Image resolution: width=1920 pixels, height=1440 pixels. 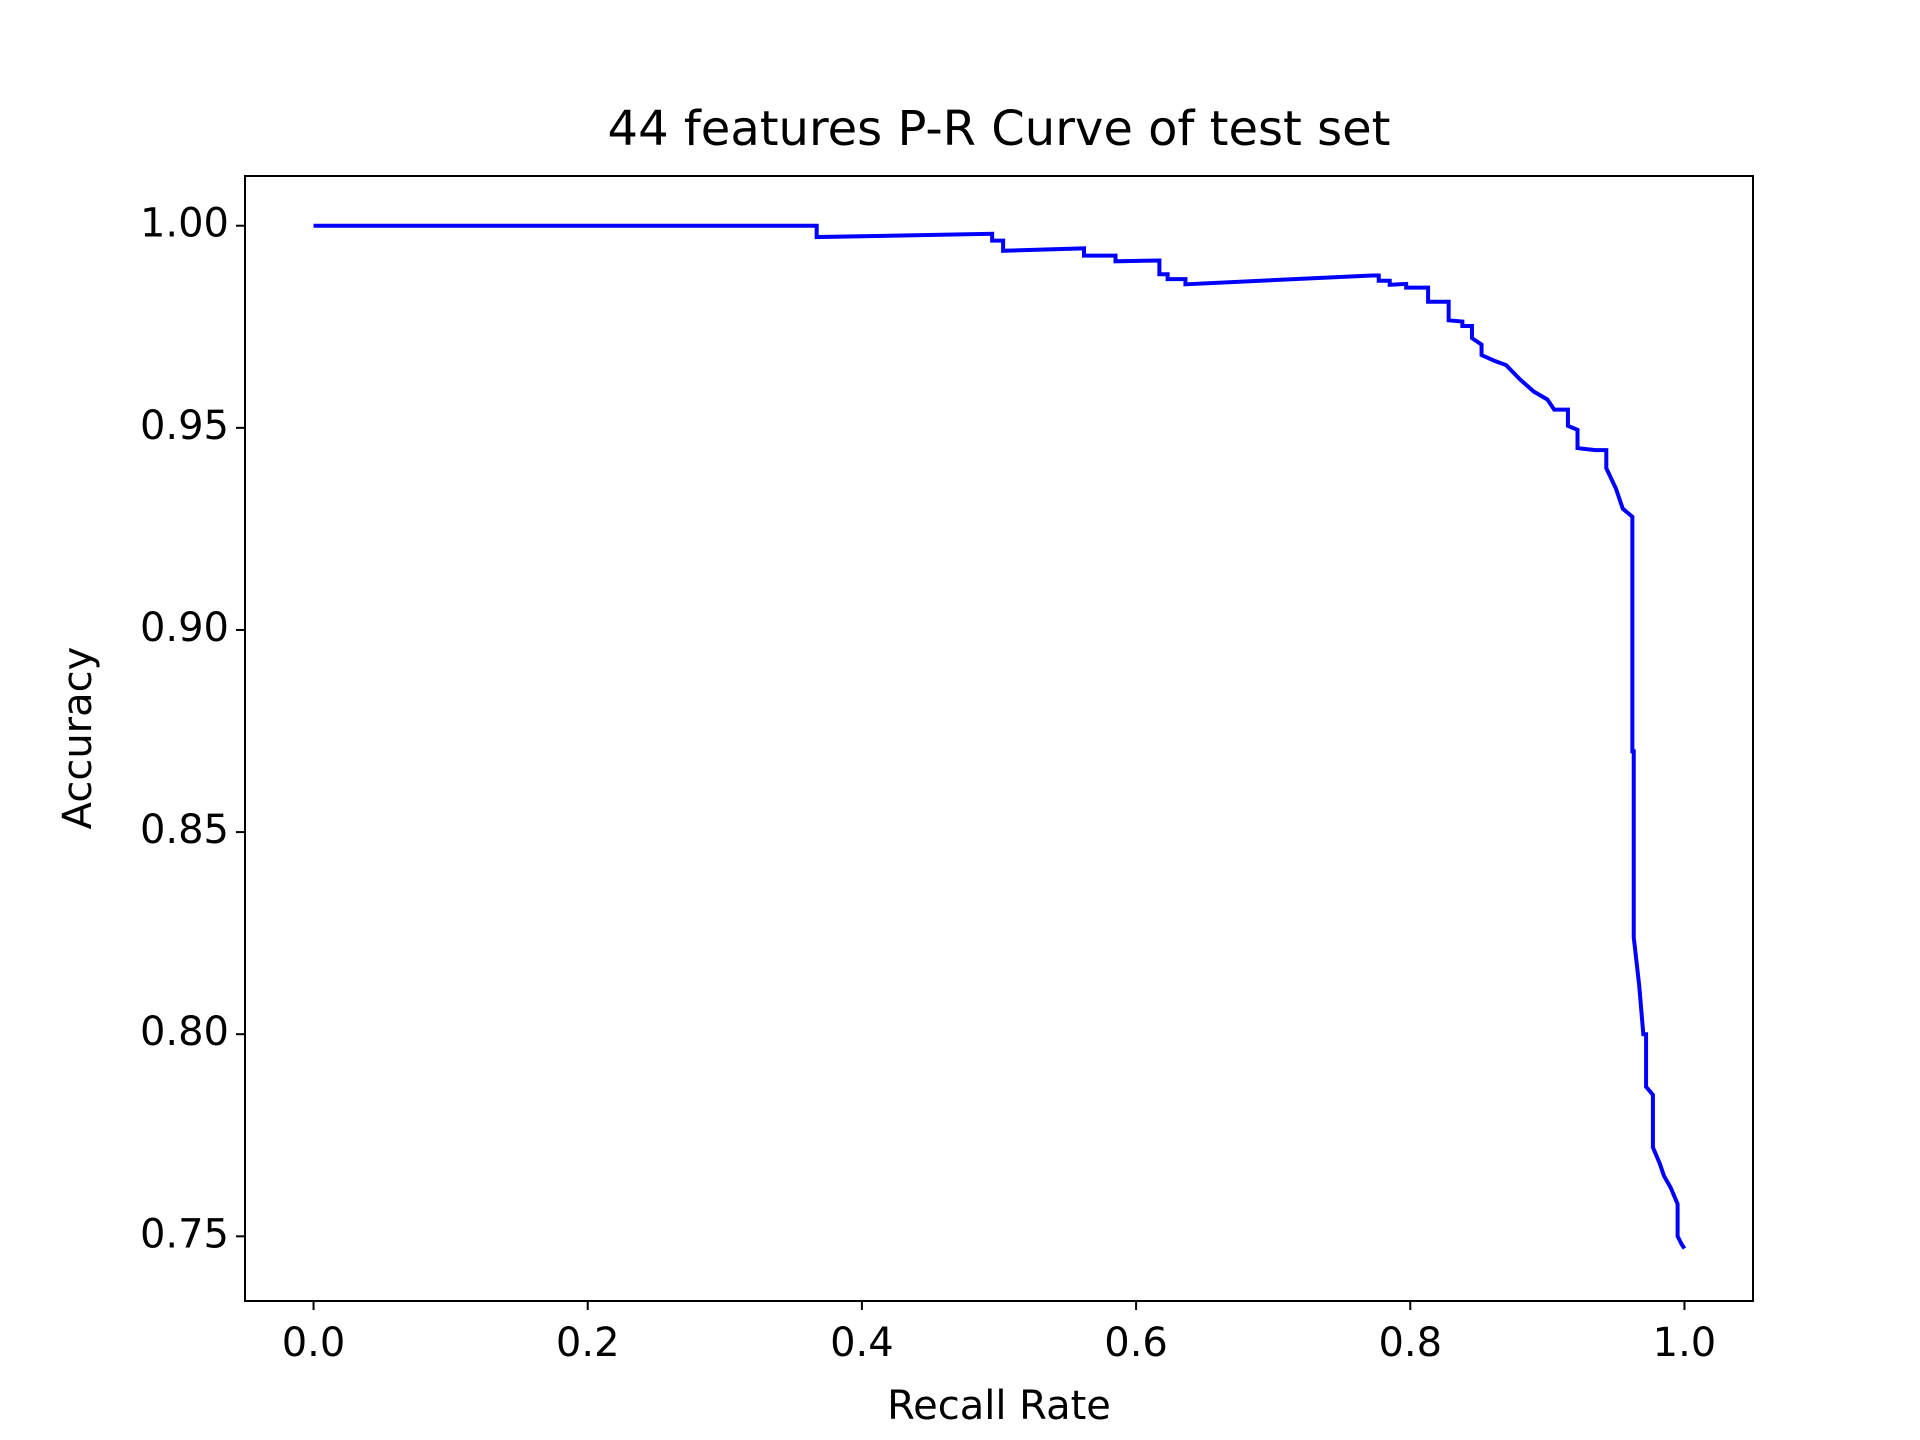 I want to click on y-tick-label: 0.85, so click(x=184, y=830).